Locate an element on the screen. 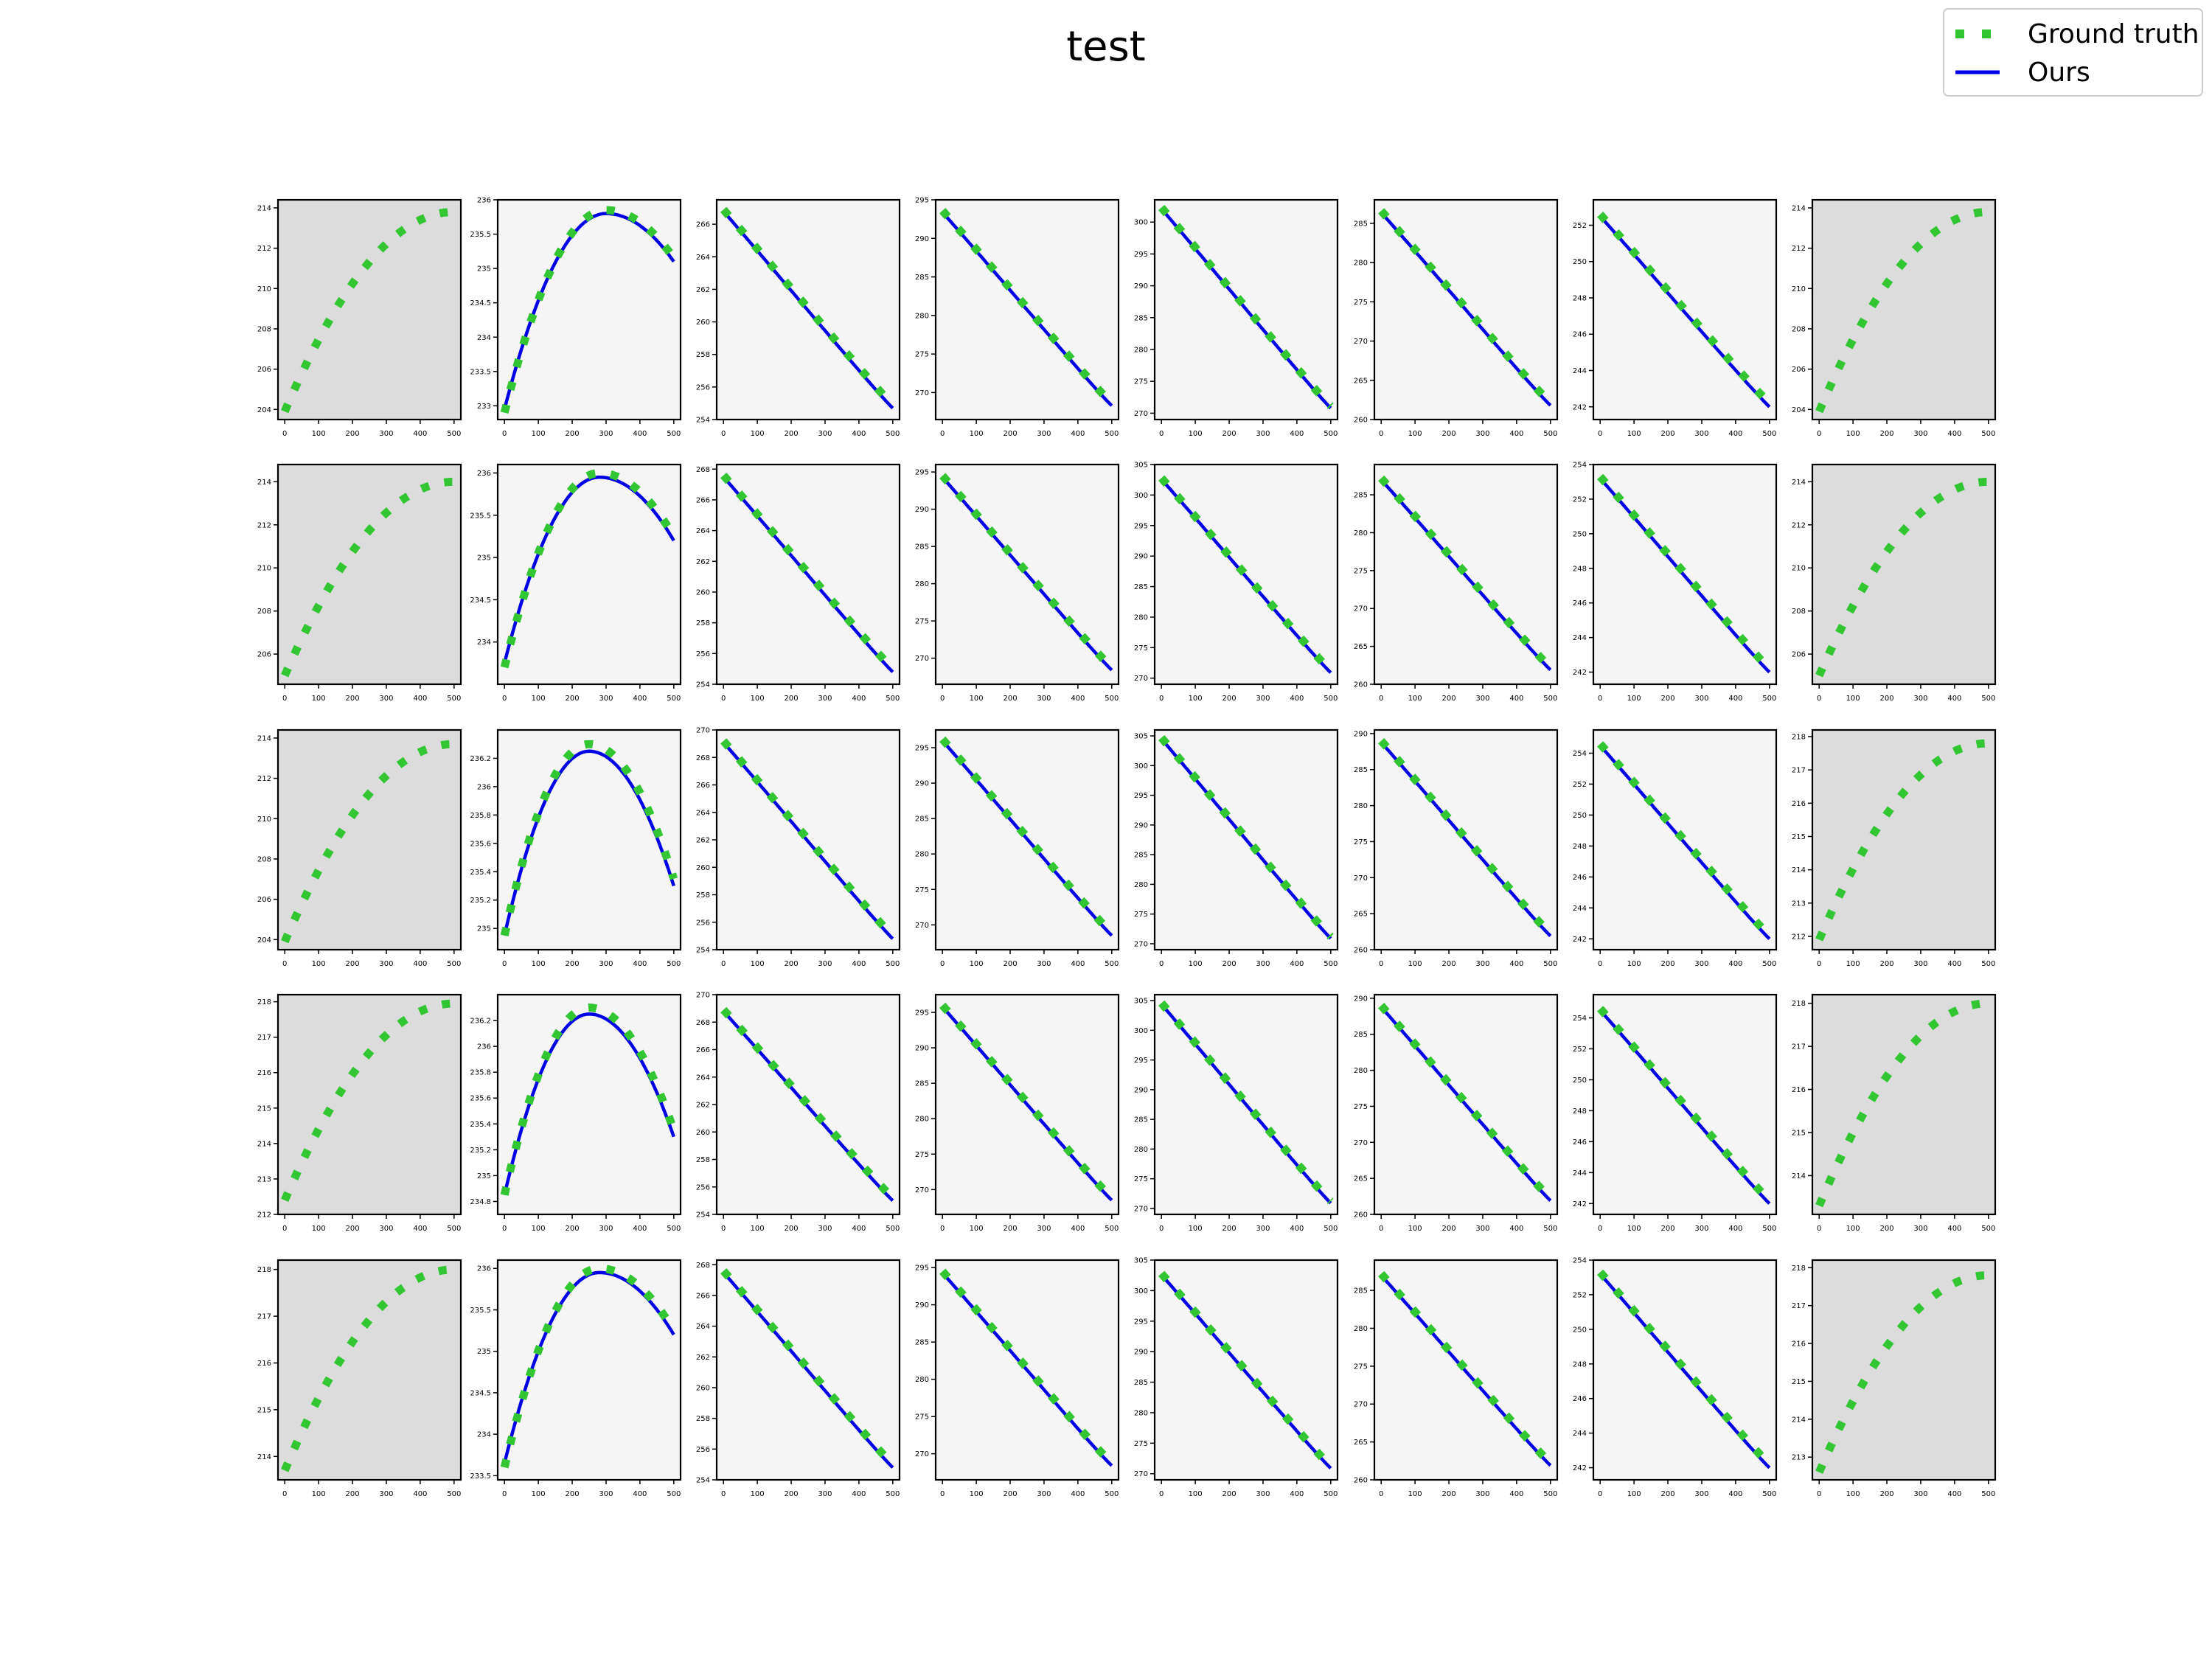 This screenshot has height=1659, width=2212. y-tick-label: 234.5 is located at coordinates (480, 1393).